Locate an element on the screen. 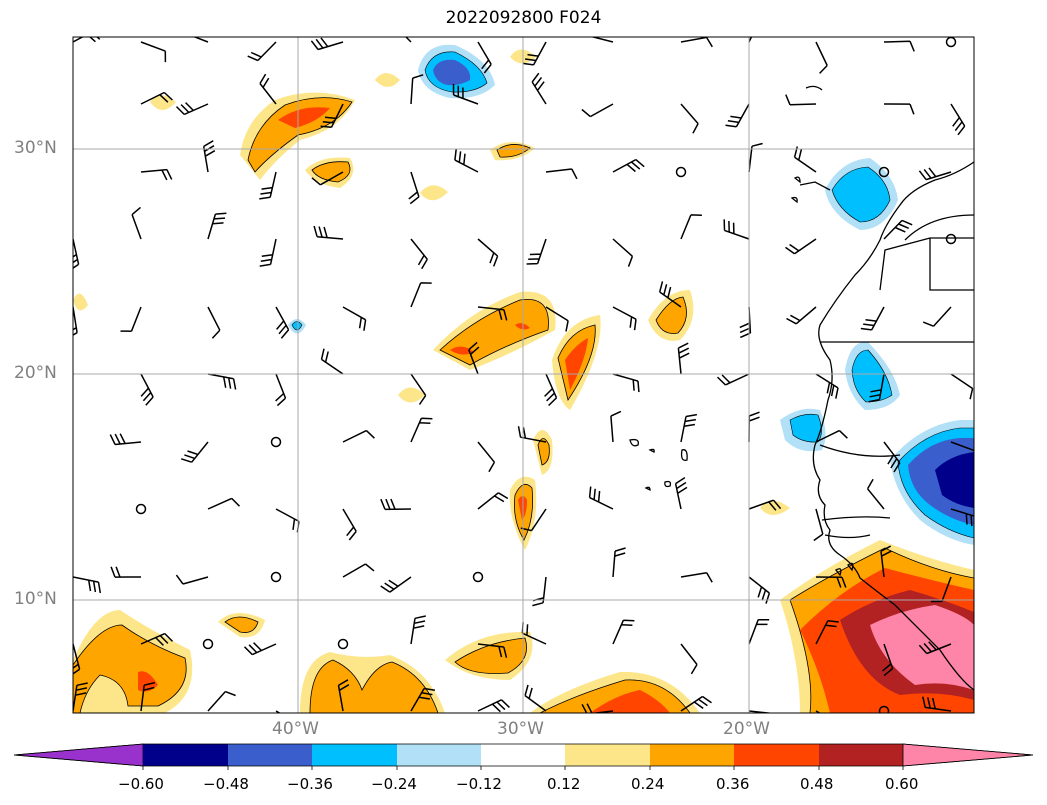 This screenshot has height=805, width=1047. lon-tick-label: 30°W is located at coordinates (520, 729).